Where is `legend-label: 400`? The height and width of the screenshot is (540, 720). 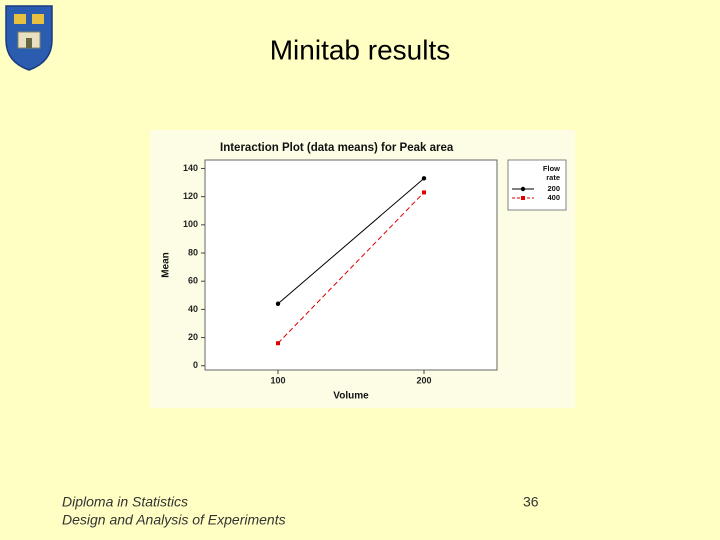 legend-label: 400 is located at coordinates (553, 197).